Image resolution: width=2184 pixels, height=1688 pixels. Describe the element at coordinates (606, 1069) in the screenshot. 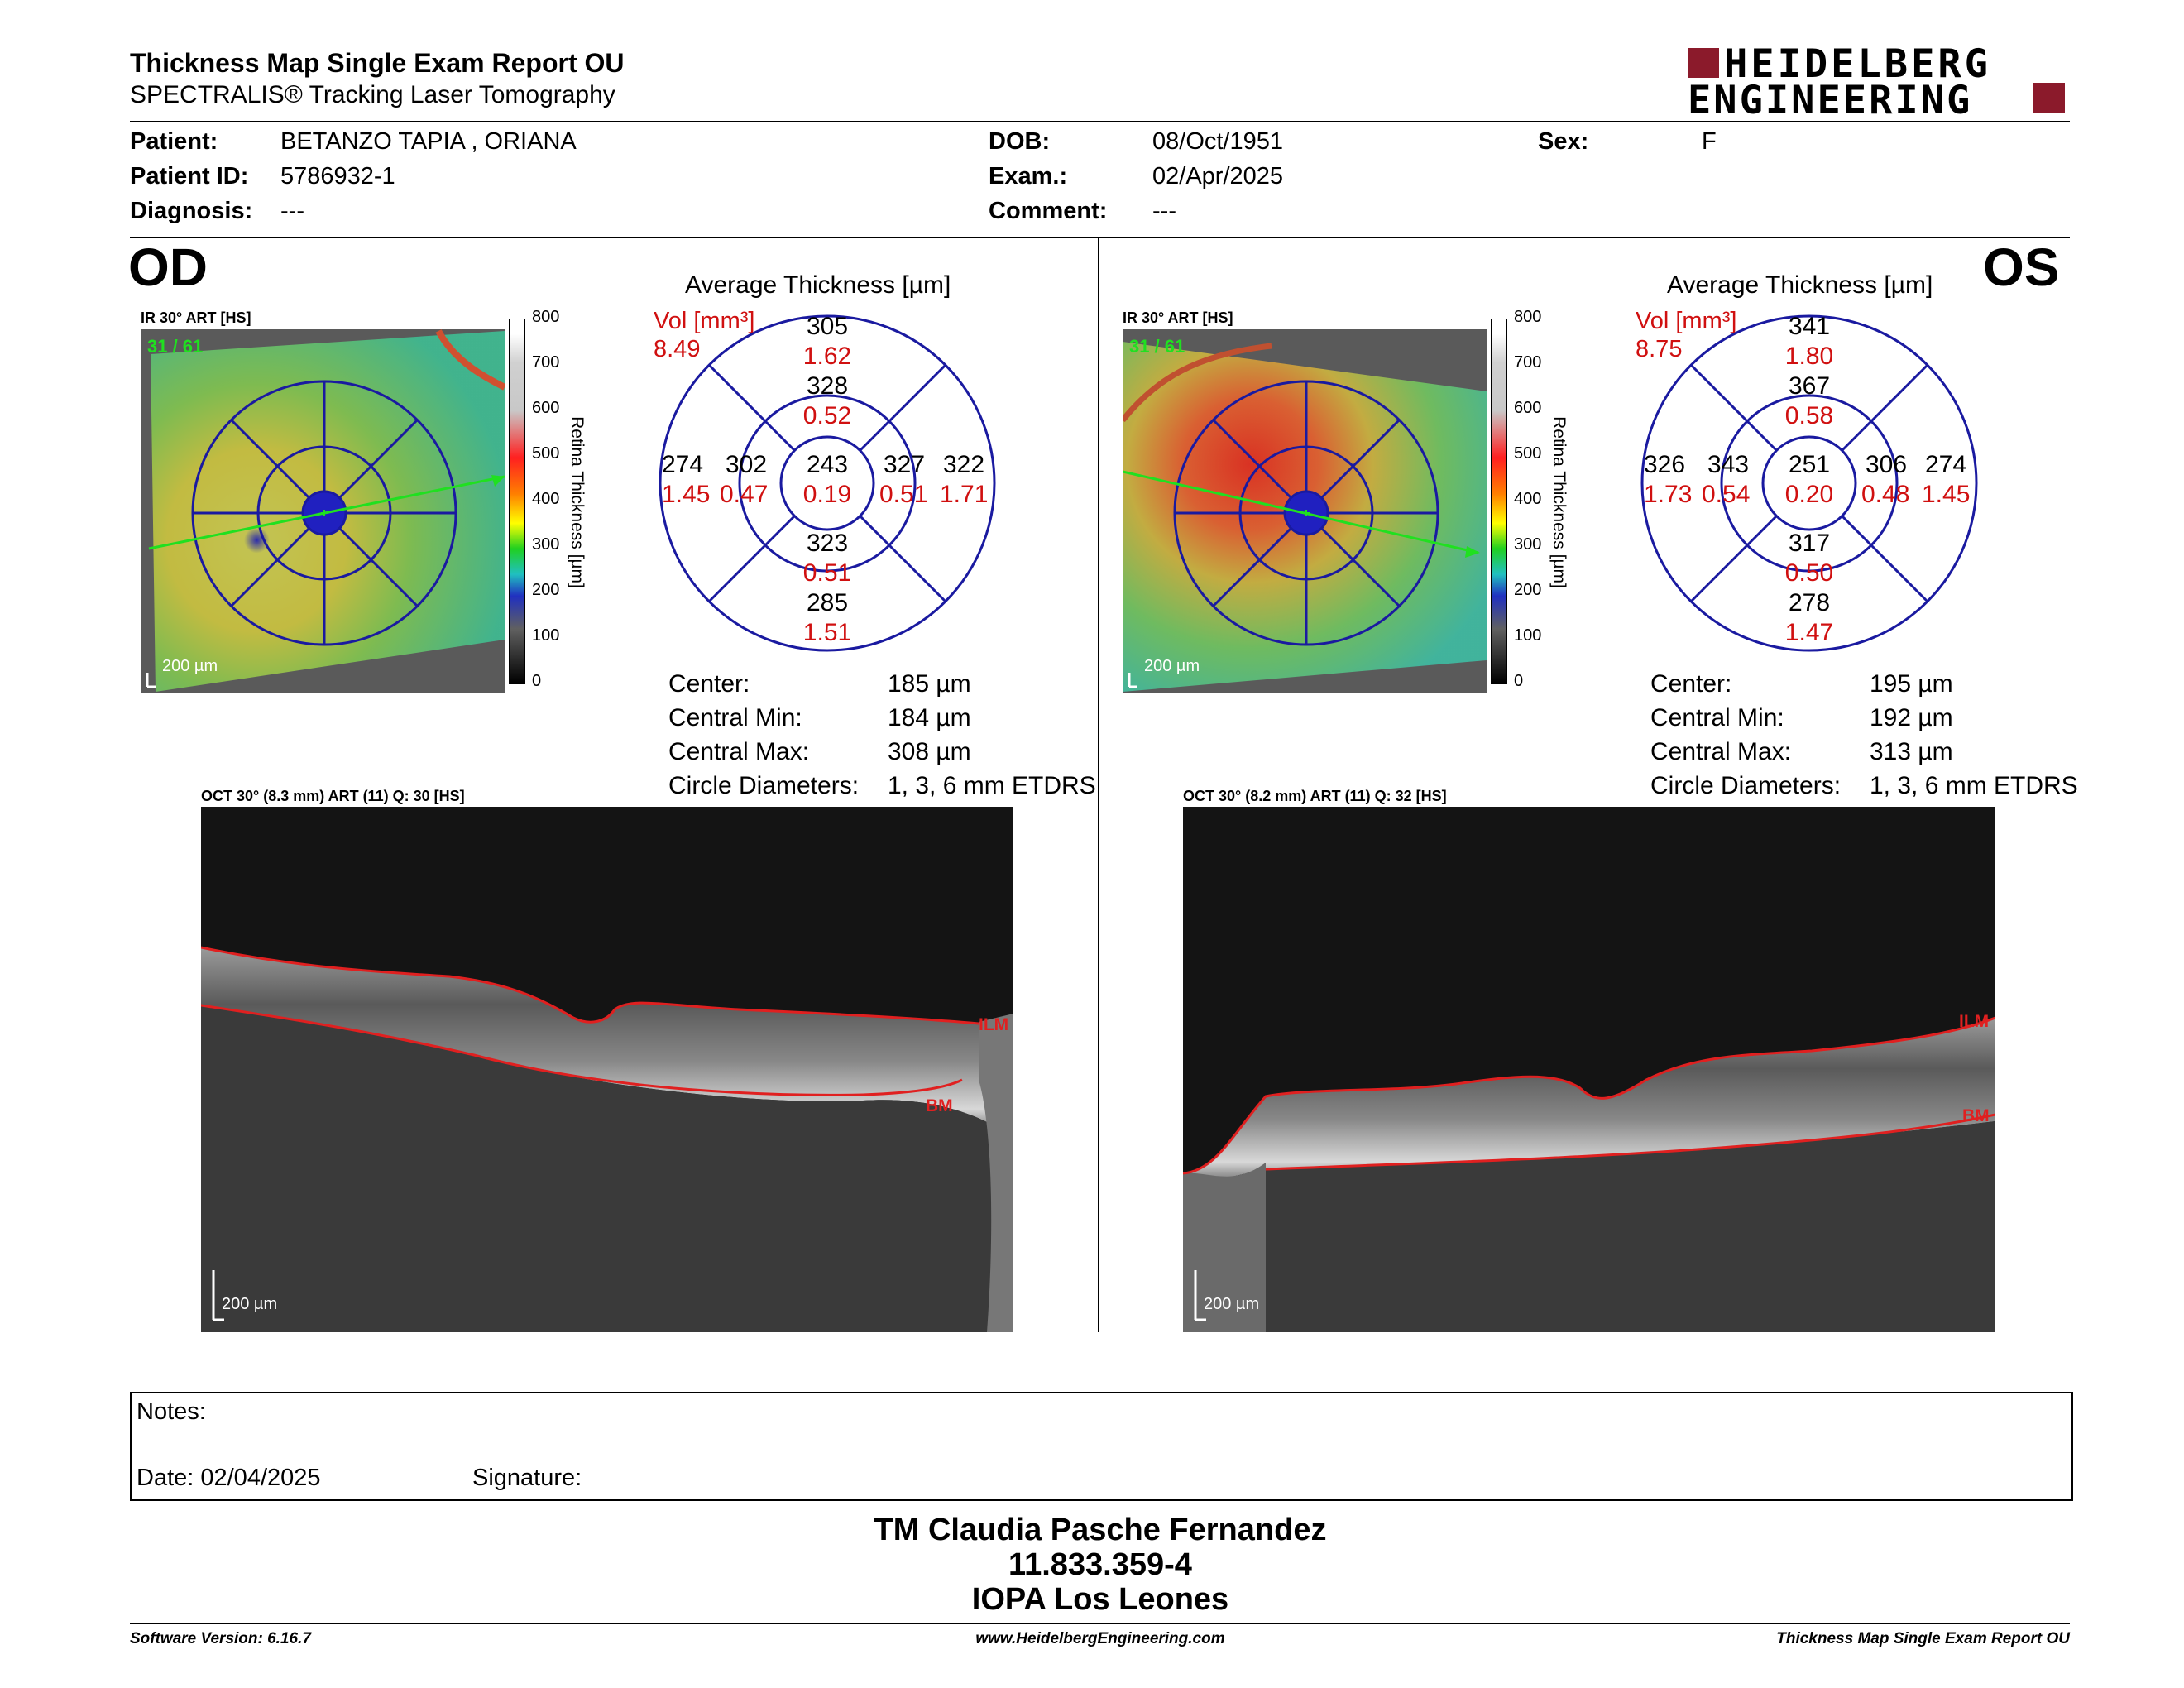

I see `od-oct-svg` at that location.